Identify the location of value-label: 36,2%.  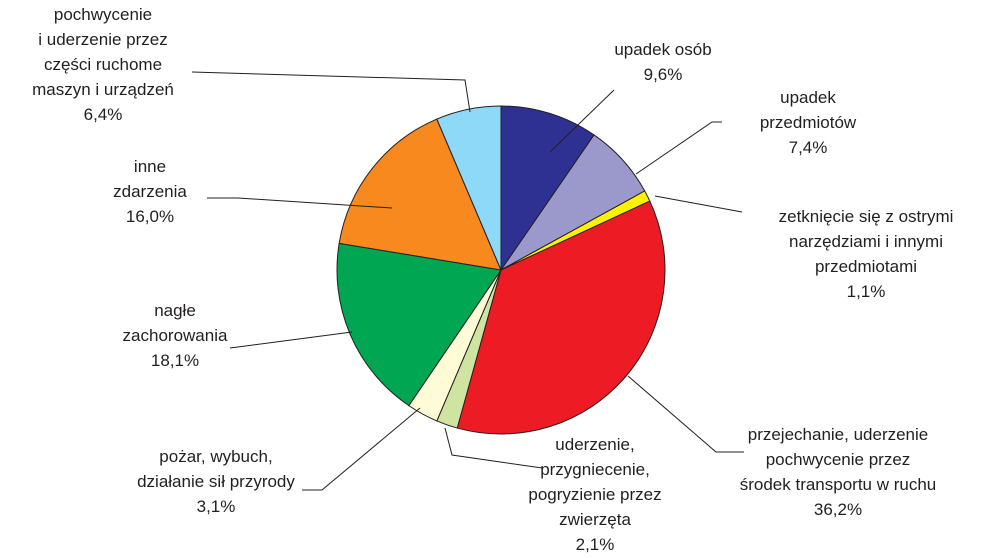
(838, 509).